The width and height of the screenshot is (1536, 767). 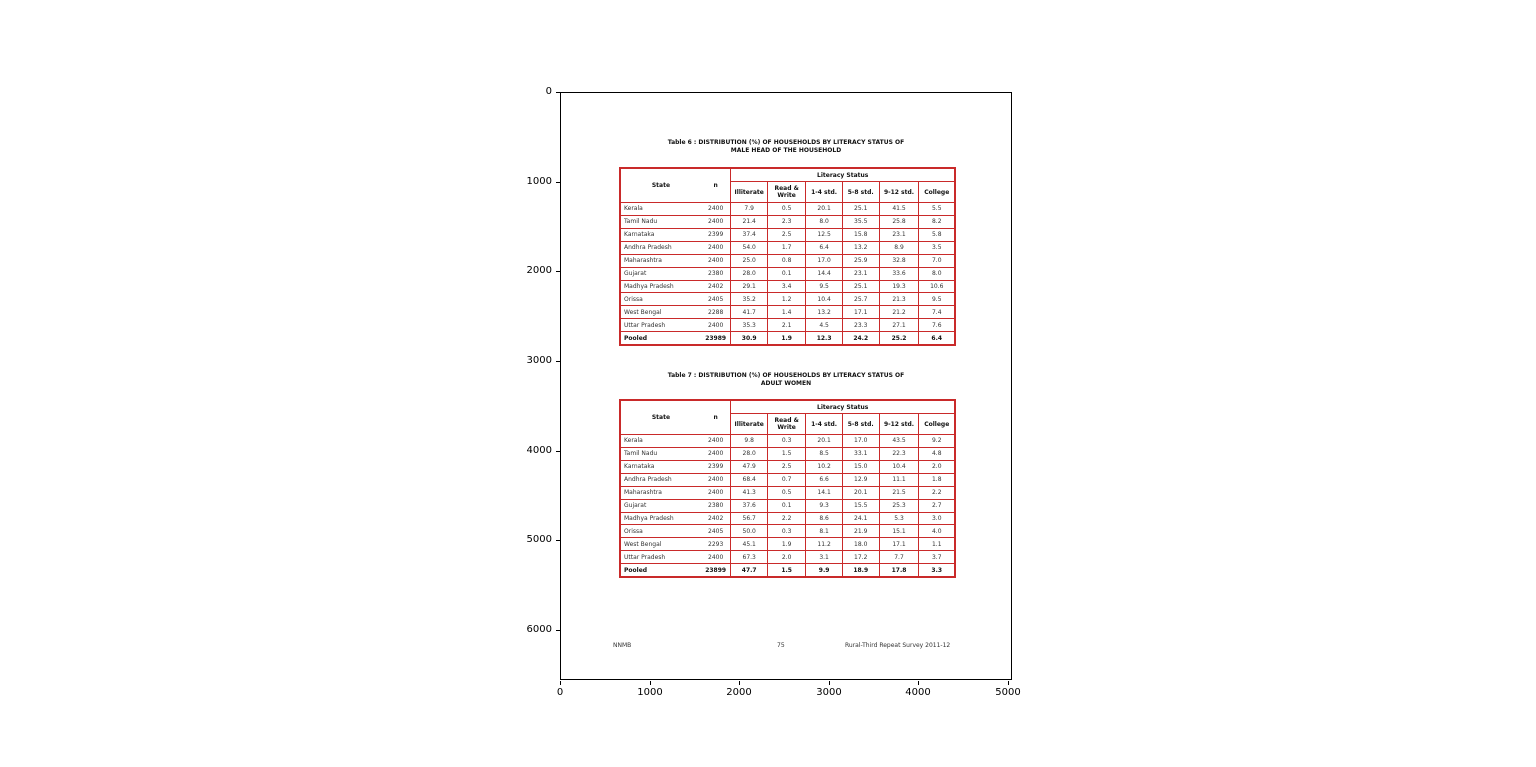 I want to click on value-cell: 2.2, so click(x=786, y=519).